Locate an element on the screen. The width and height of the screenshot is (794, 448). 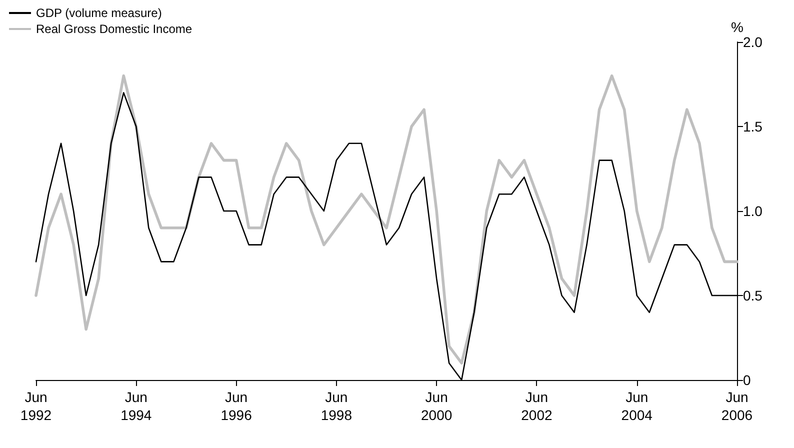
x-tick-label: Jun 1998 is located at coordinates (336, 406).